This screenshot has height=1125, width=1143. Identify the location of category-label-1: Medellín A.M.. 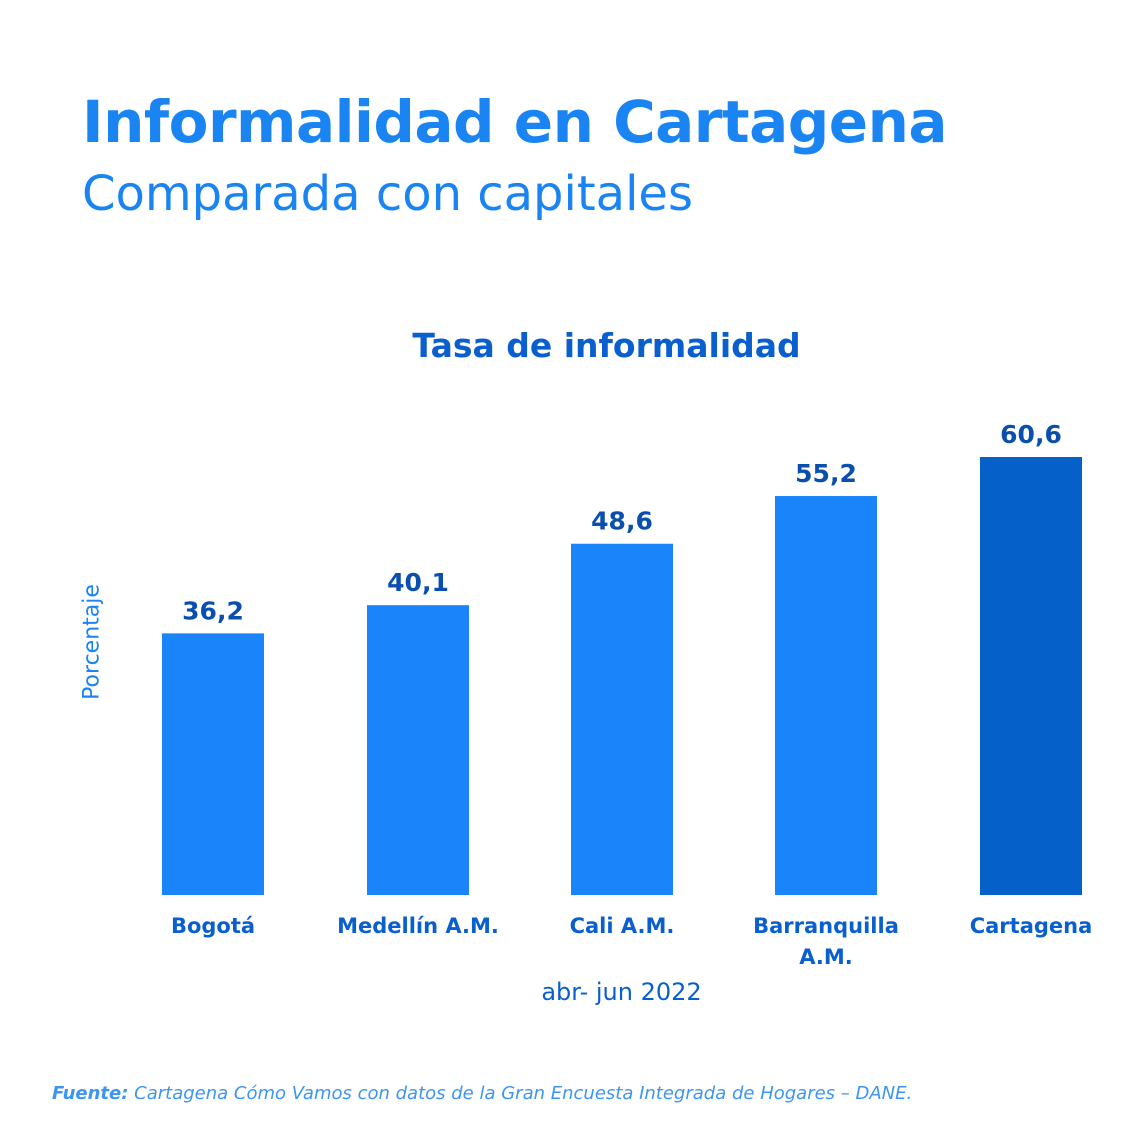
(418, 926).